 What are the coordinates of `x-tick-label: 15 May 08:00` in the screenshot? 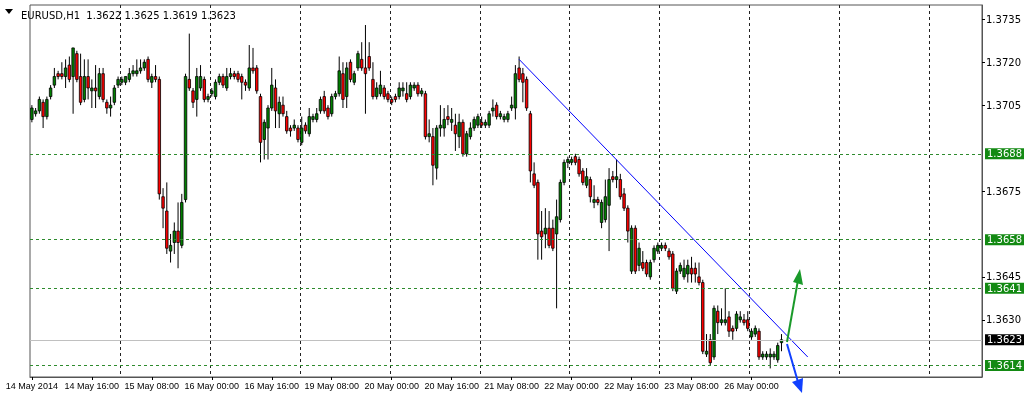 It's located at (152, 385).